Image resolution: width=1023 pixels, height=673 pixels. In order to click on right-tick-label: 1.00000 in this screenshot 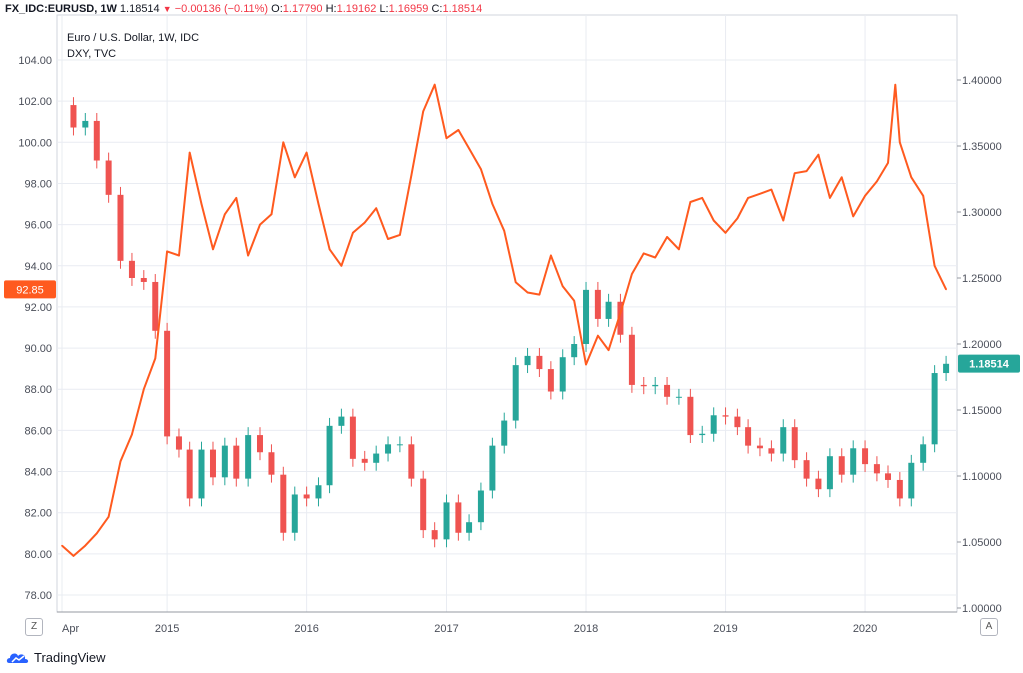, I will do `click(982, 609)`.